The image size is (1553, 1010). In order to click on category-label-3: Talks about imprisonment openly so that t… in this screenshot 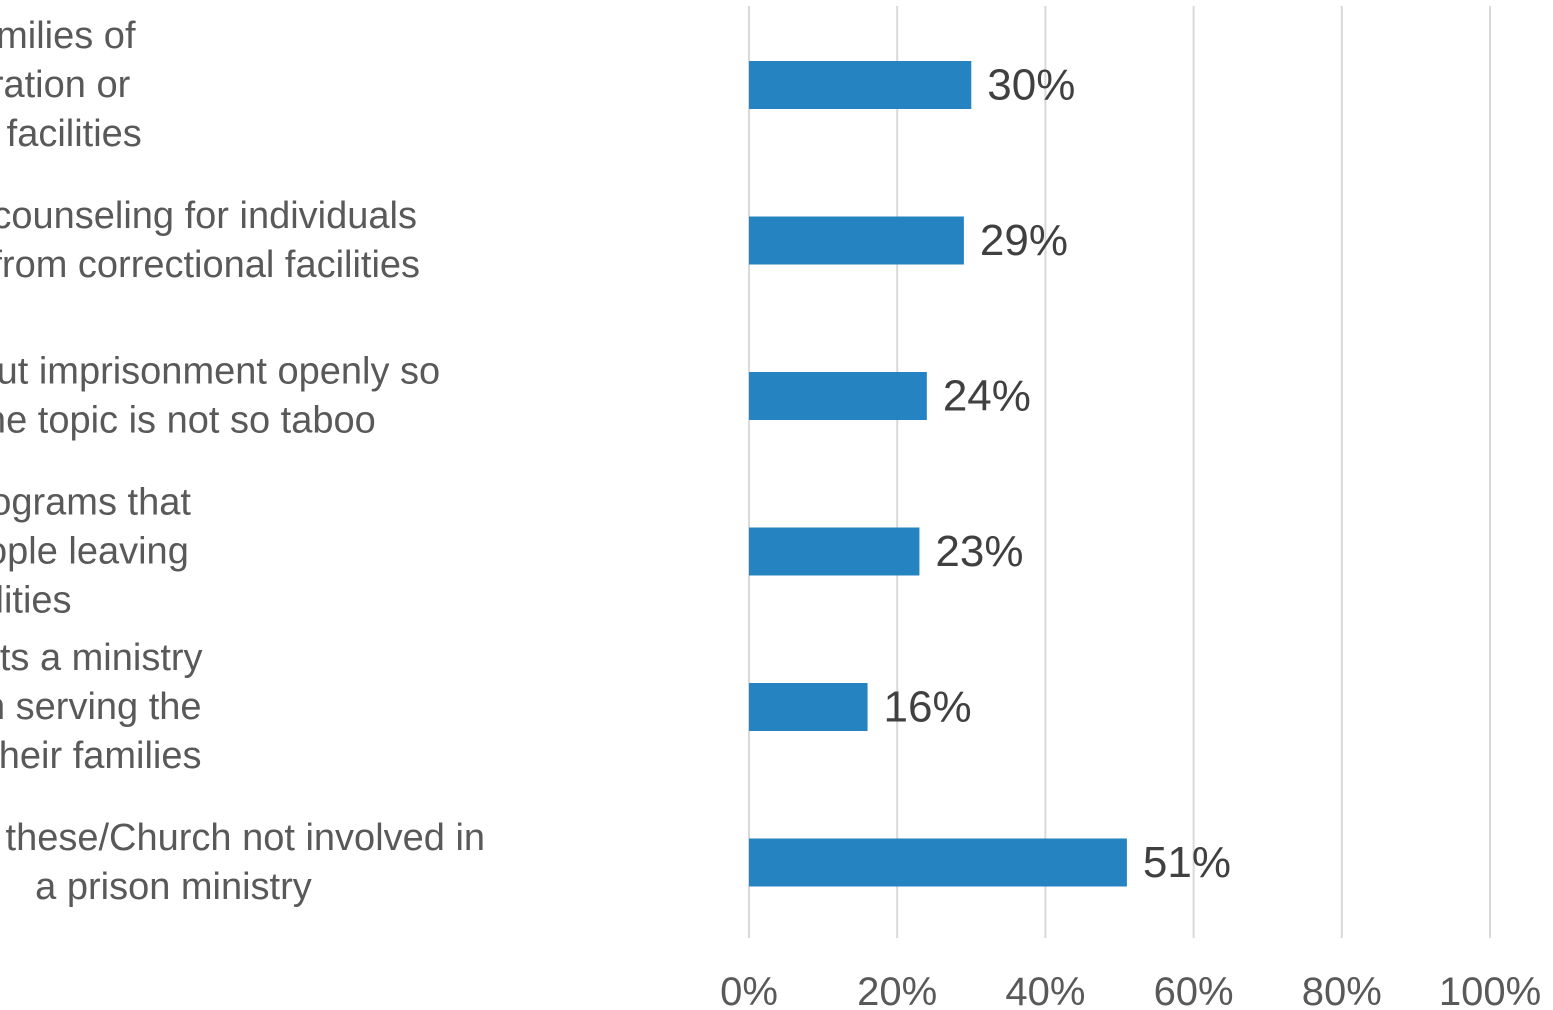, I will do `click(220, 396)`.